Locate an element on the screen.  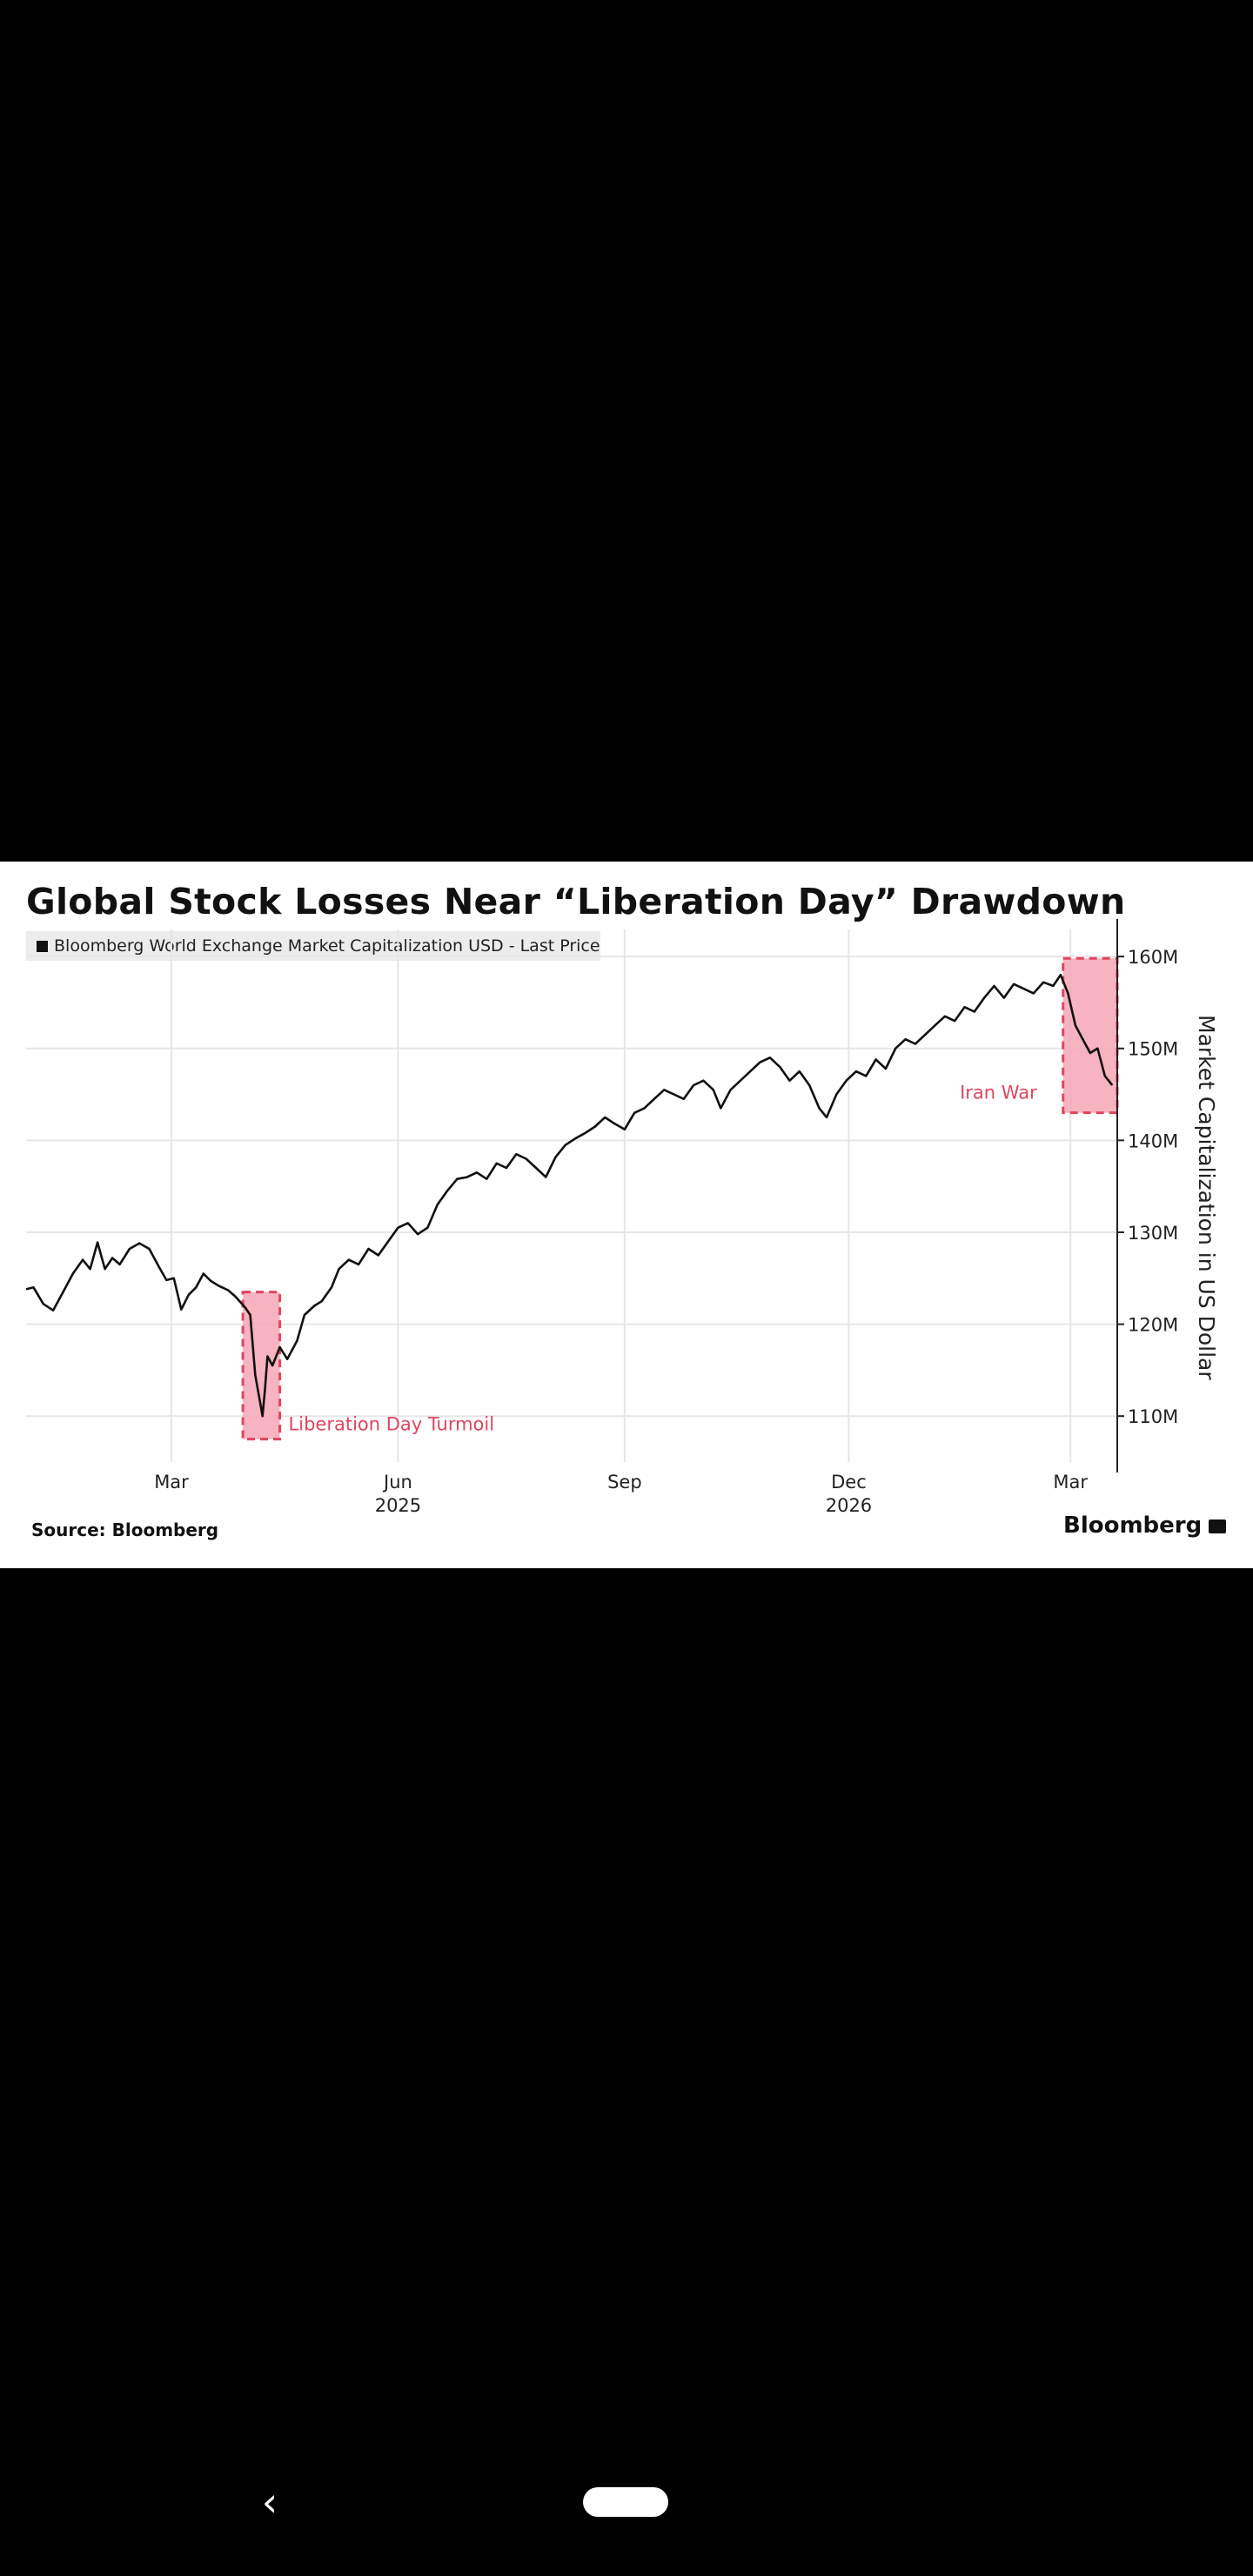
x-tick-year-label: 2025 is located at coordinates (398, 1506).